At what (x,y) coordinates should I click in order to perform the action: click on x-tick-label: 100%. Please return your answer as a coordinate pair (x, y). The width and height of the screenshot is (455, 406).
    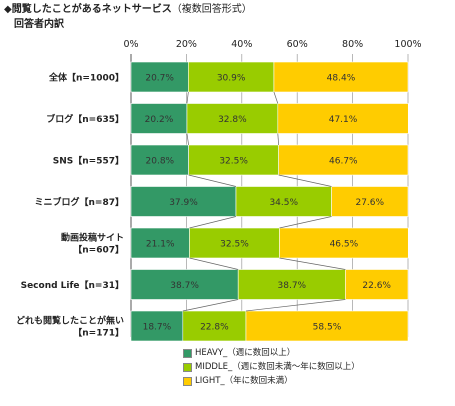
    Looking at the image, I should click on (407, 44).